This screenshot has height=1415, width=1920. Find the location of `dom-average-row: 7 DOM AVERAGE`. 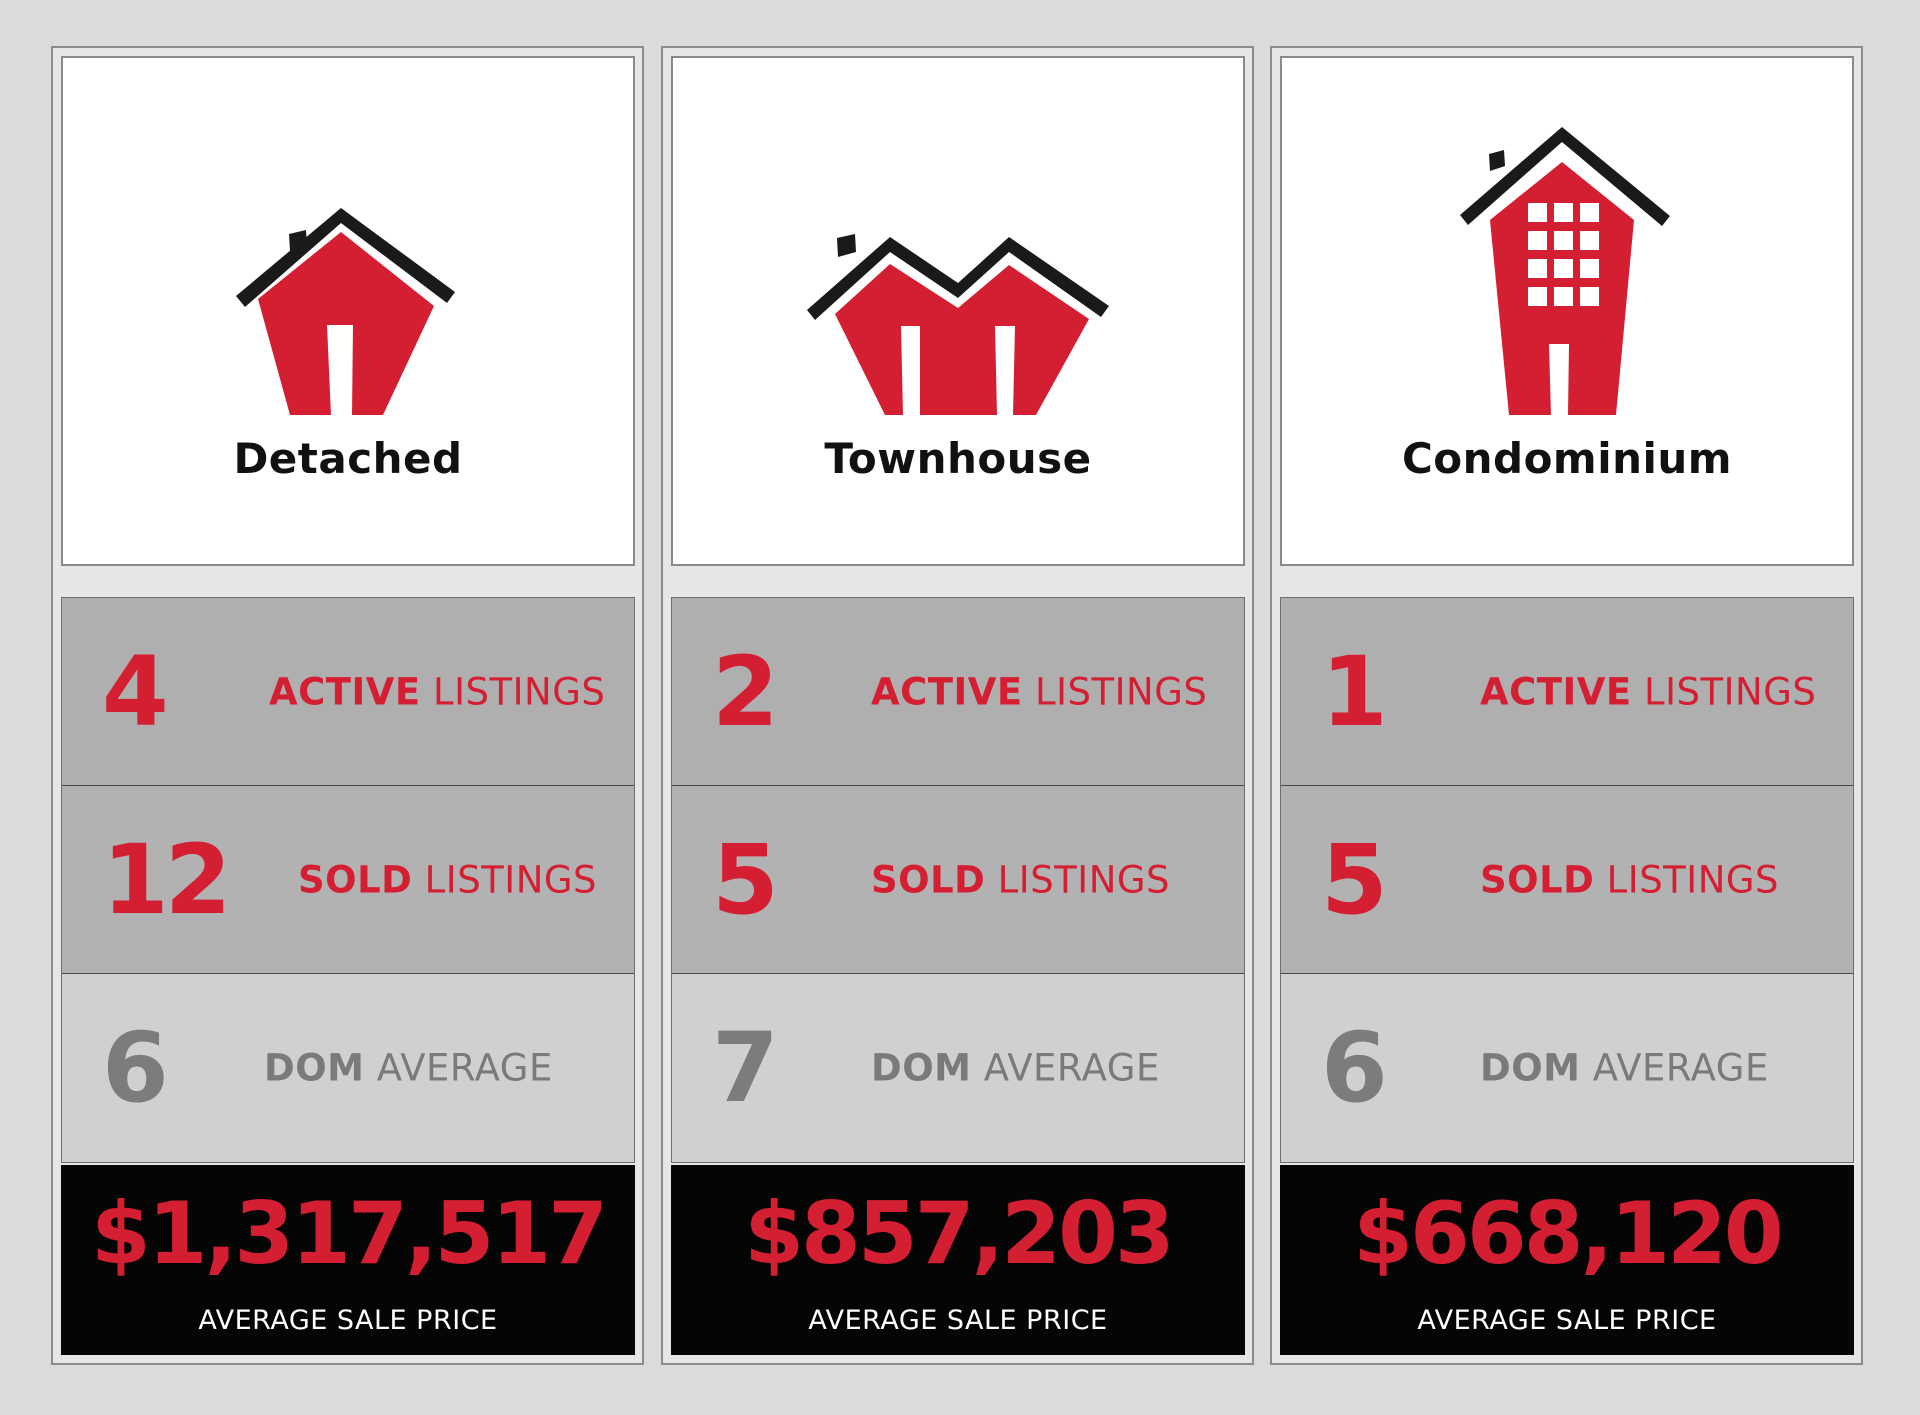

dom-average-row: 7 DOM AVERAGE is located at coordinates (958, 1068).